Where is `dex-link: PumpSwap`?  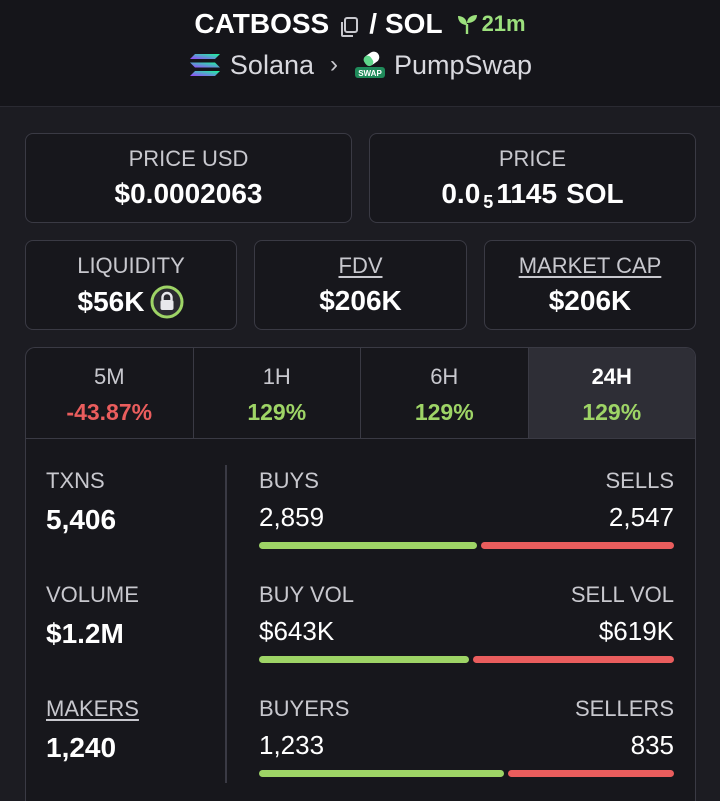 dex-link: PumpSwap is located at coordinates (463, 64).